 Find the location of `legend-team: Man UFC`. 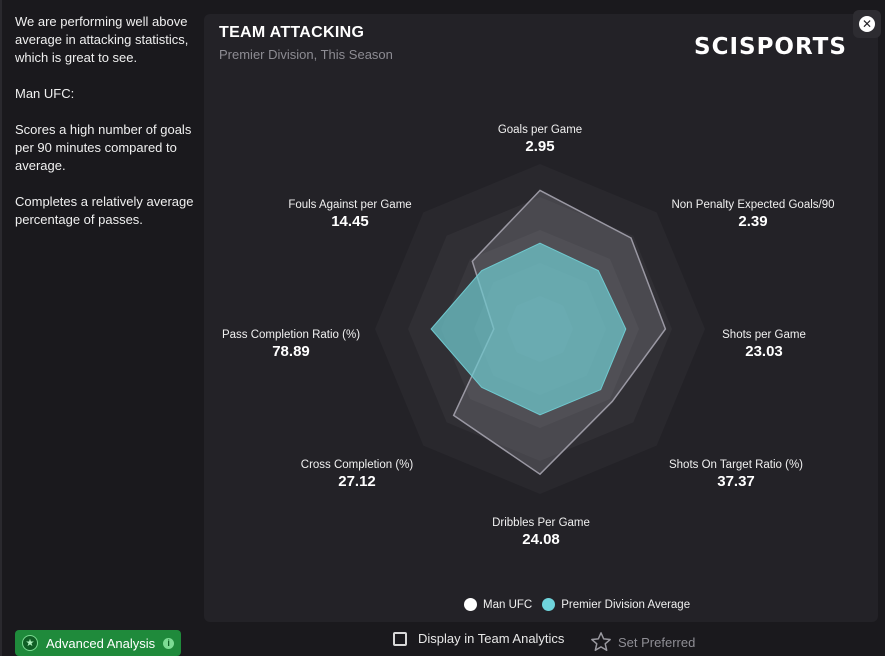

legend-team: Man UFC is located at coordinates (498, 604).